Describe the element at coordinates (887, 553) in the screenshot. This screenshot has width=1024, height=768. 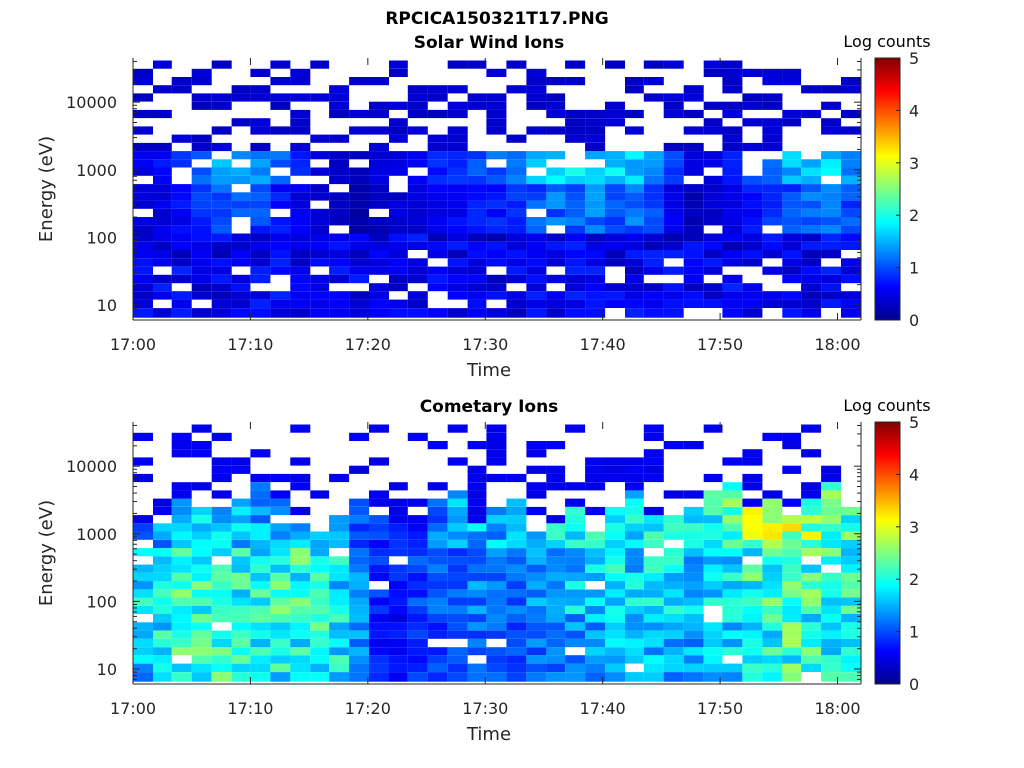
I see `colorbar-gradient` at that location.